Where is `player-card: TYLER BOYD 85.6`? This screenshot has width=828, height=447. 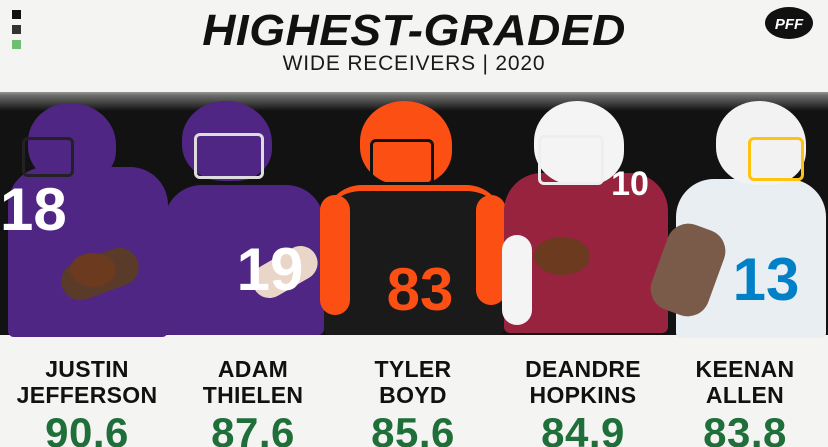
player-card: TYLER BOYD 85.6 is located at coordinates (413, 401).